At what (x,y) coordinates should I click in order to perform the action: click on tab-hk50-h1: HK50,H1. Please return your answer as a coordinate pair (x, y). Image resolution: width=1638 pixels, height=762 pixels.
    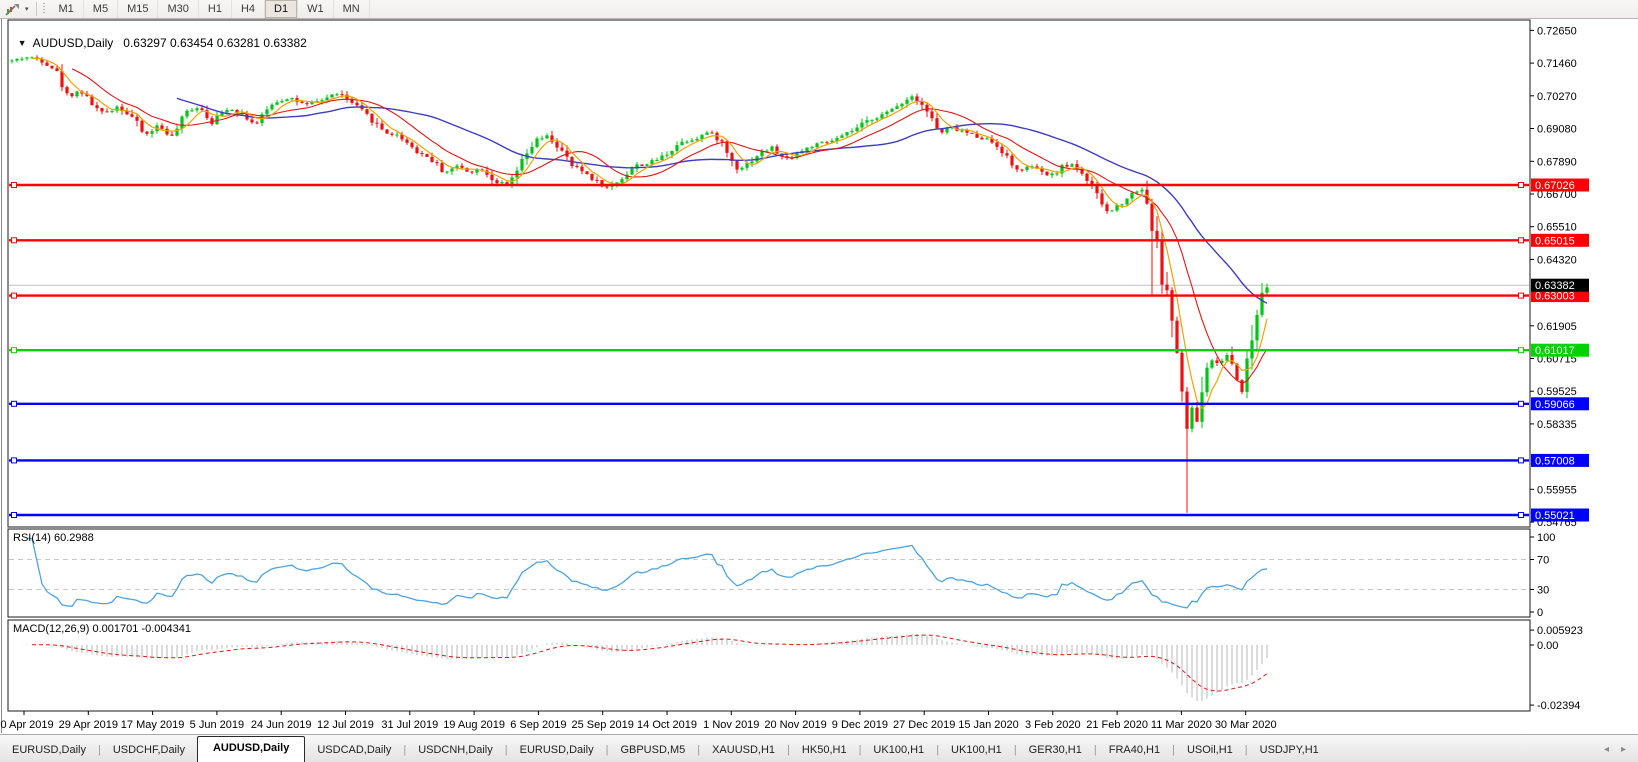
    Looking at the image, I should click on (824, 750).